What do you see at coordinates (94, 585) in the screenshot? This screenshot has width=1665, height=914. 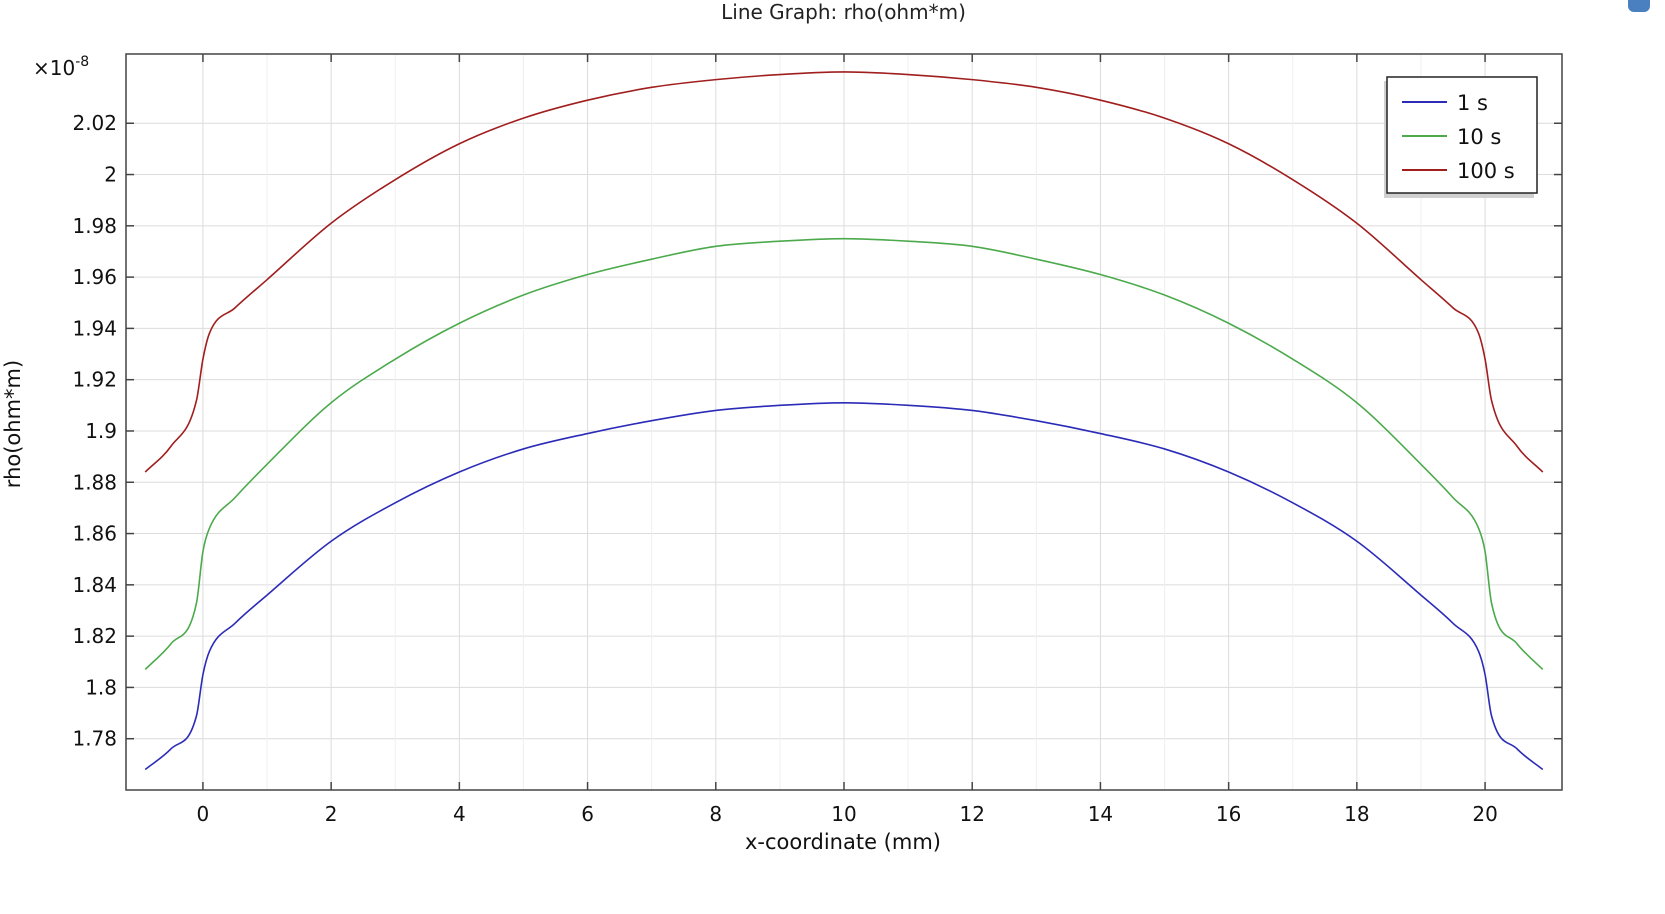 I see `y-tick-label: 1.84` at bounding box center [94, 585].